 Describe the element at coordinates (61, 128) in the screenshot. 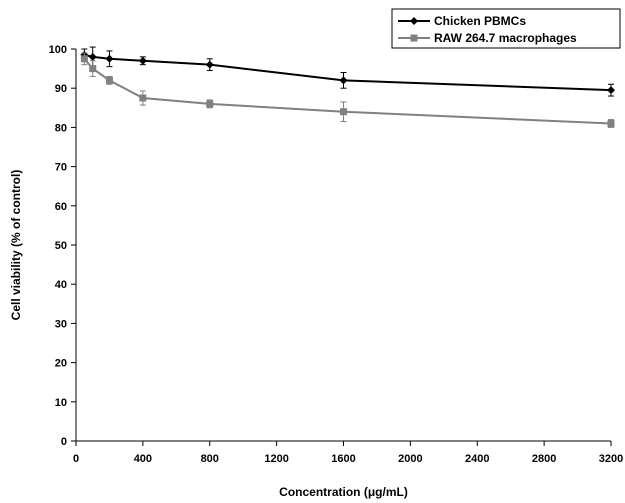

I see `y-tick-label: 80` at that location.